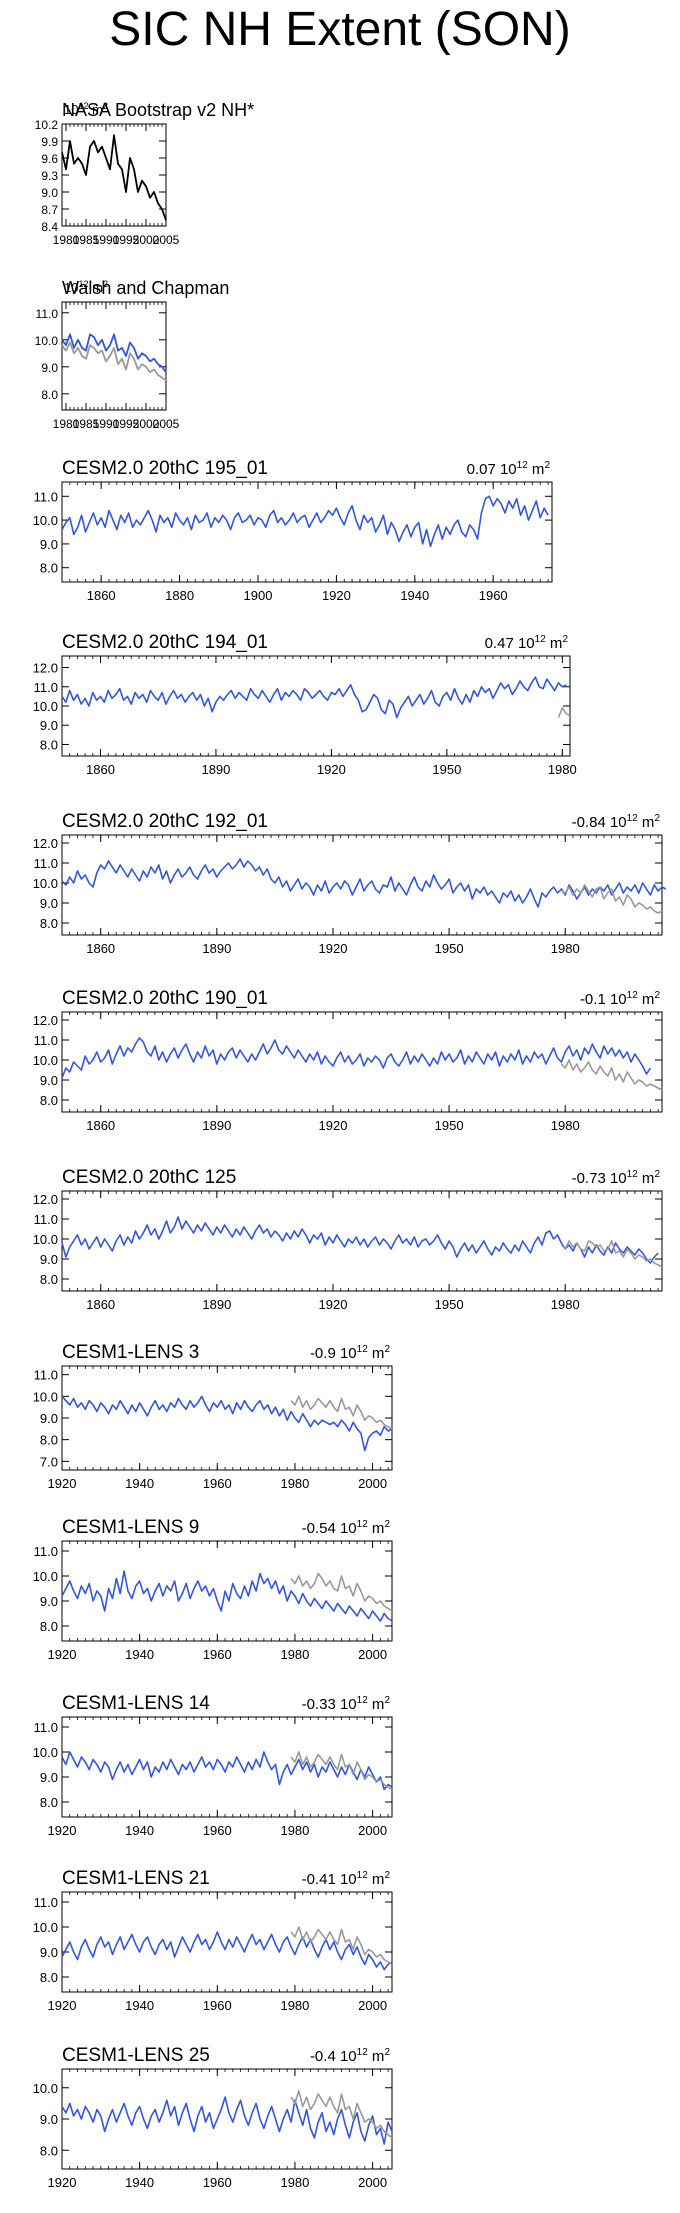 The width and height of the screenshot is (680, 2213). I want to click on trend-label: -0.41 1012 m2, so click(346, 1879).